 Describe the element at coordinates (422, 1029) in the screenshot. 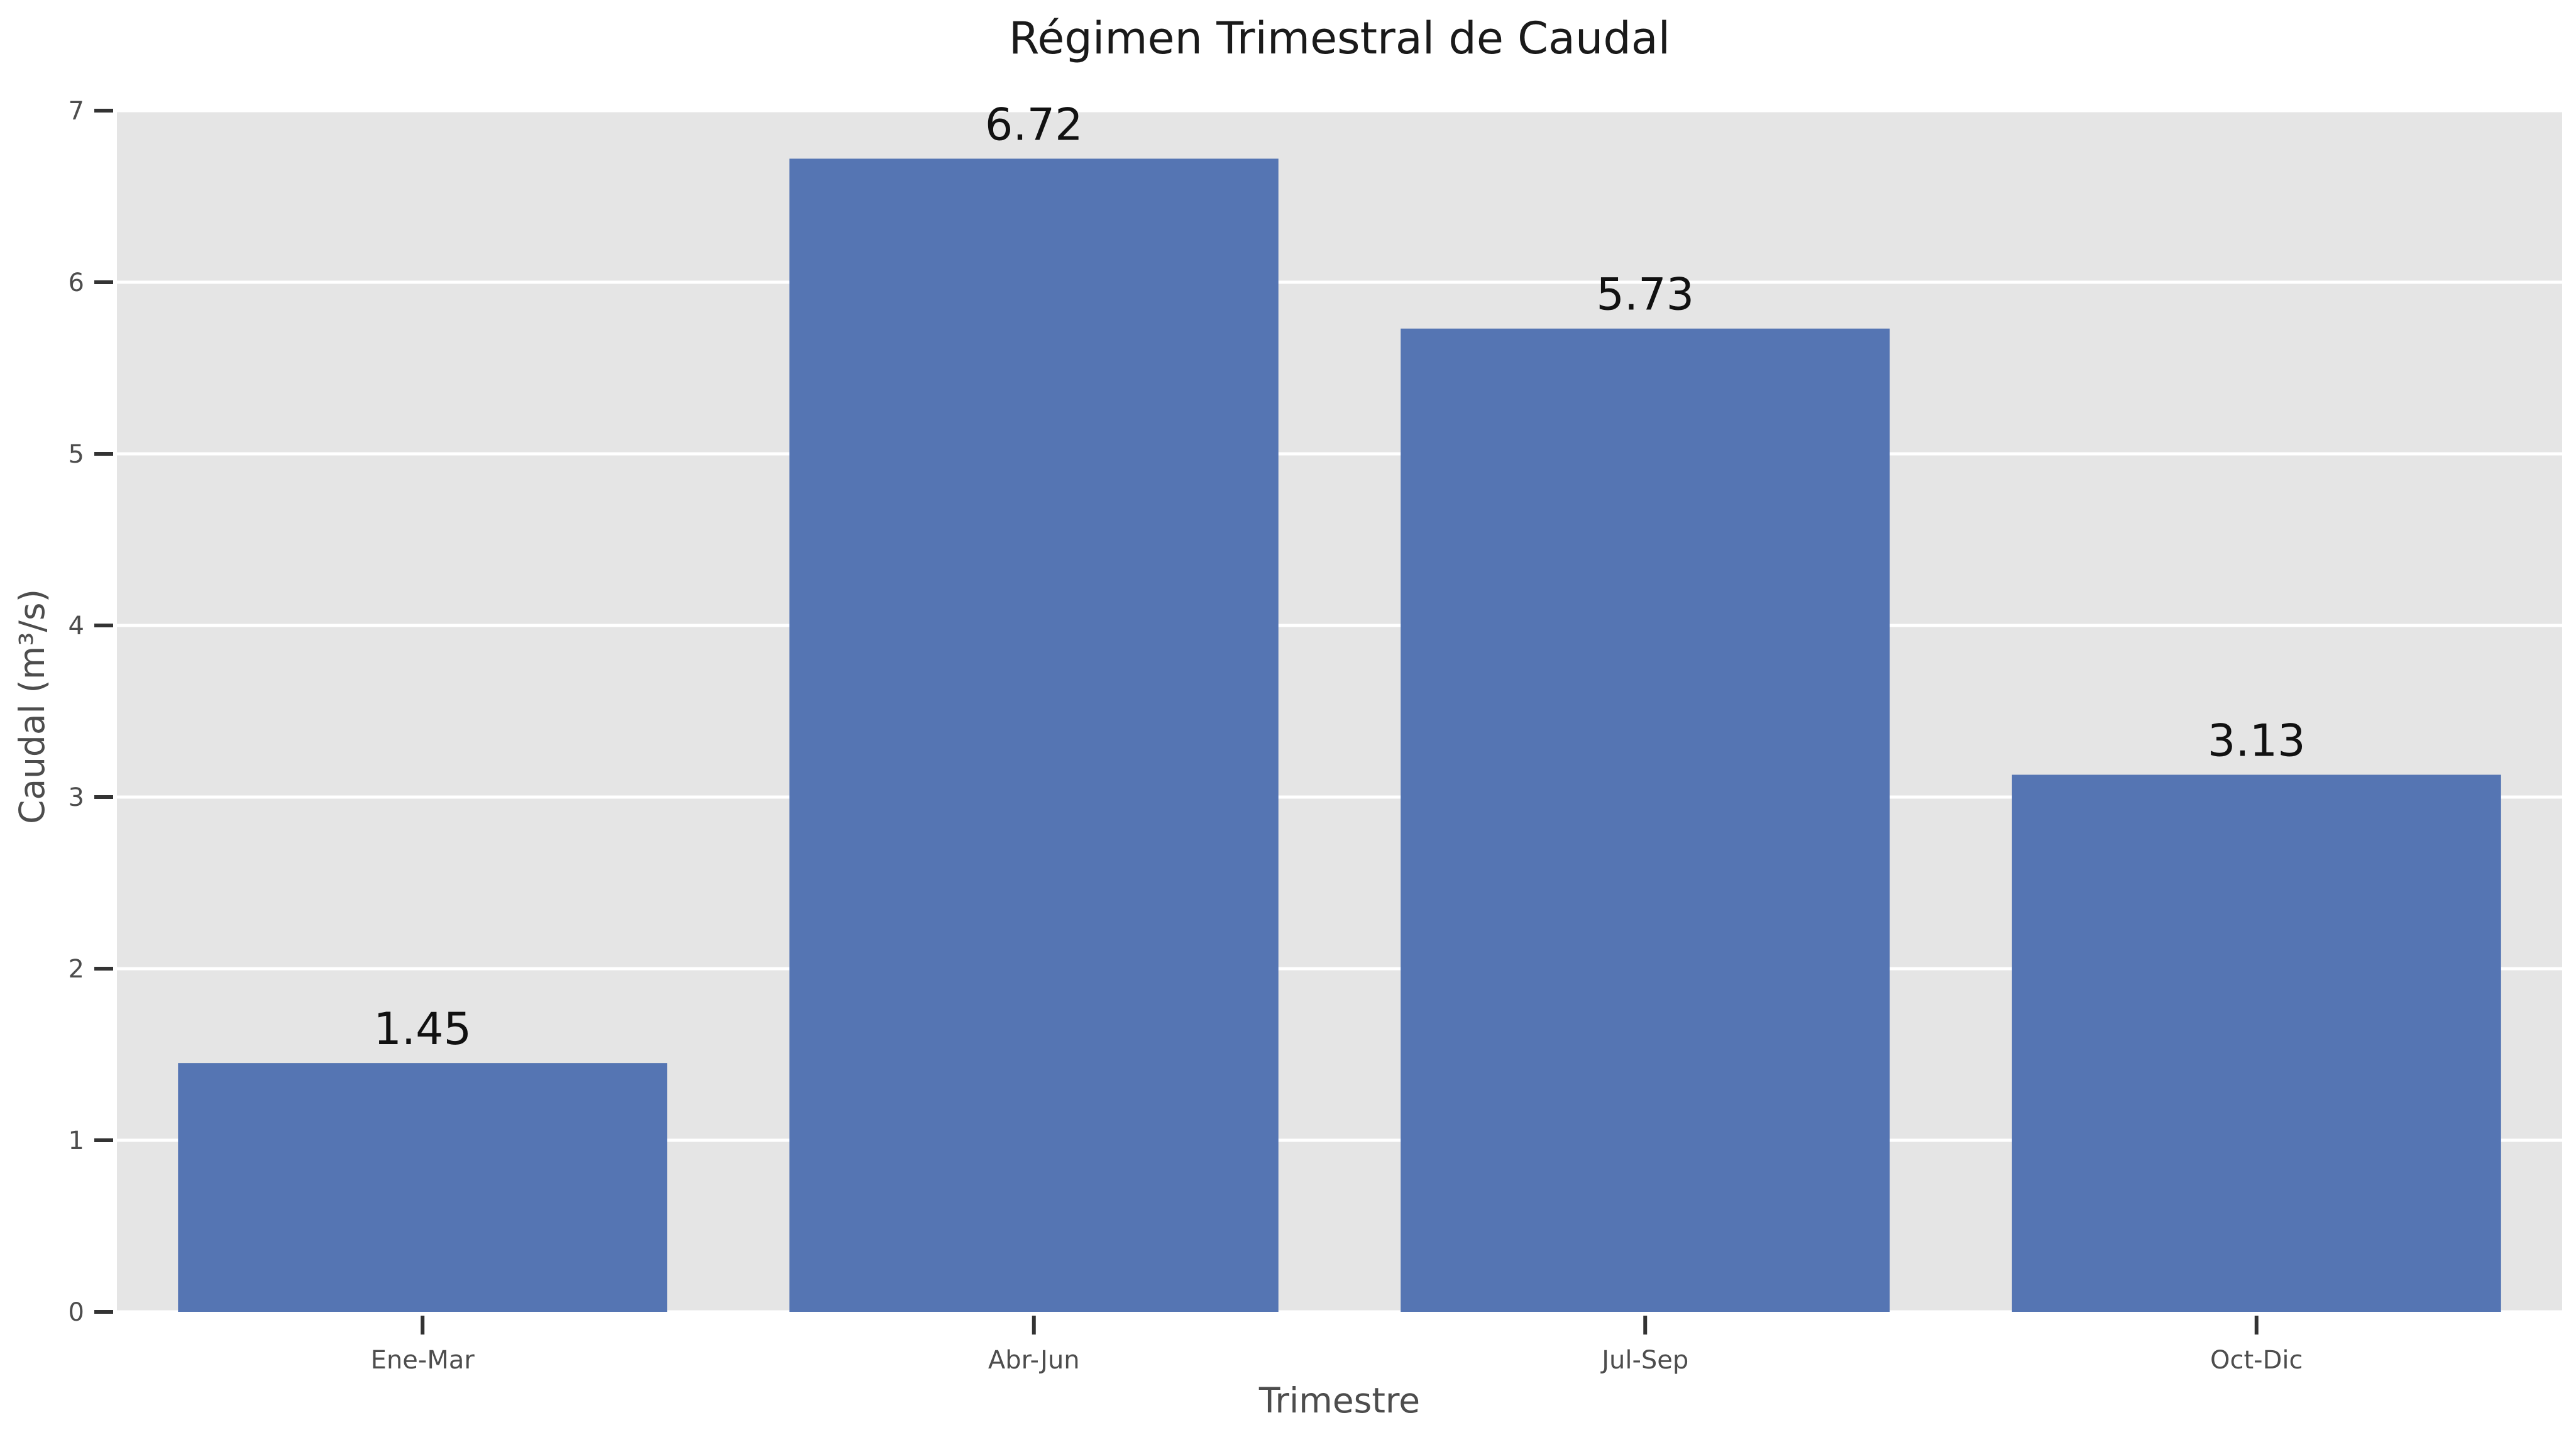

I see `data-label: 1.45` at that location.